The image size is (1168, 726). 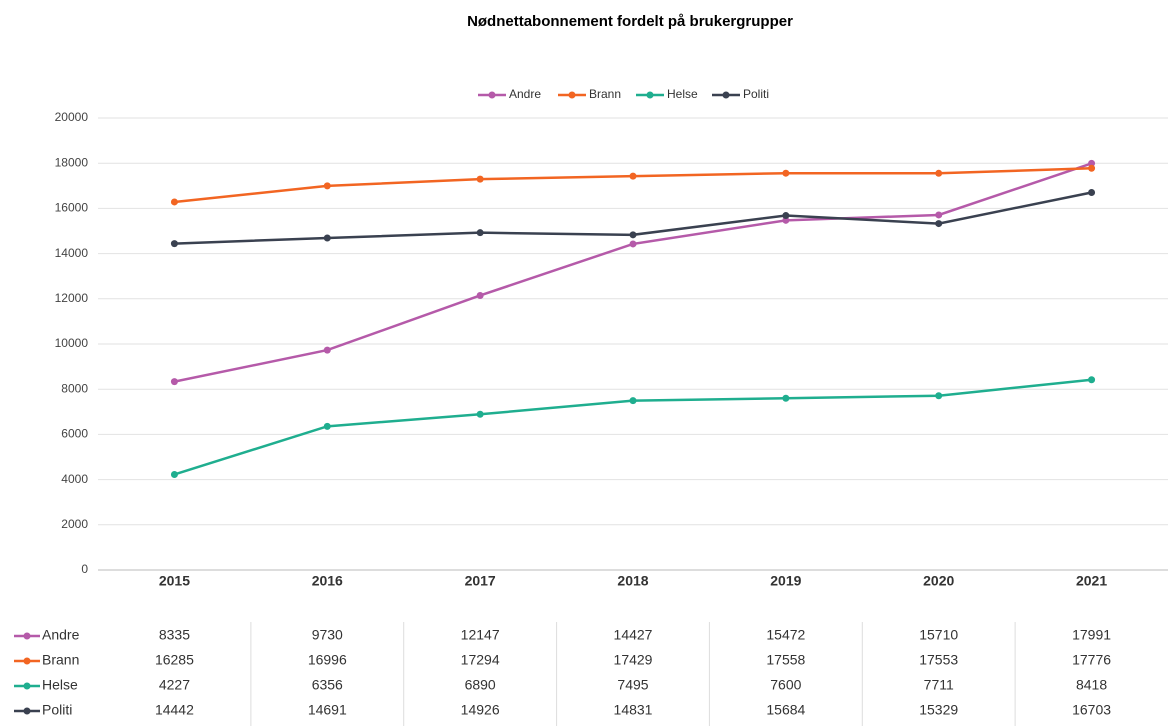 What do you see at coordinates (327, 581) in the screenshot?
I see `x-tick-label: 2016` at bounding box center [327, 581].